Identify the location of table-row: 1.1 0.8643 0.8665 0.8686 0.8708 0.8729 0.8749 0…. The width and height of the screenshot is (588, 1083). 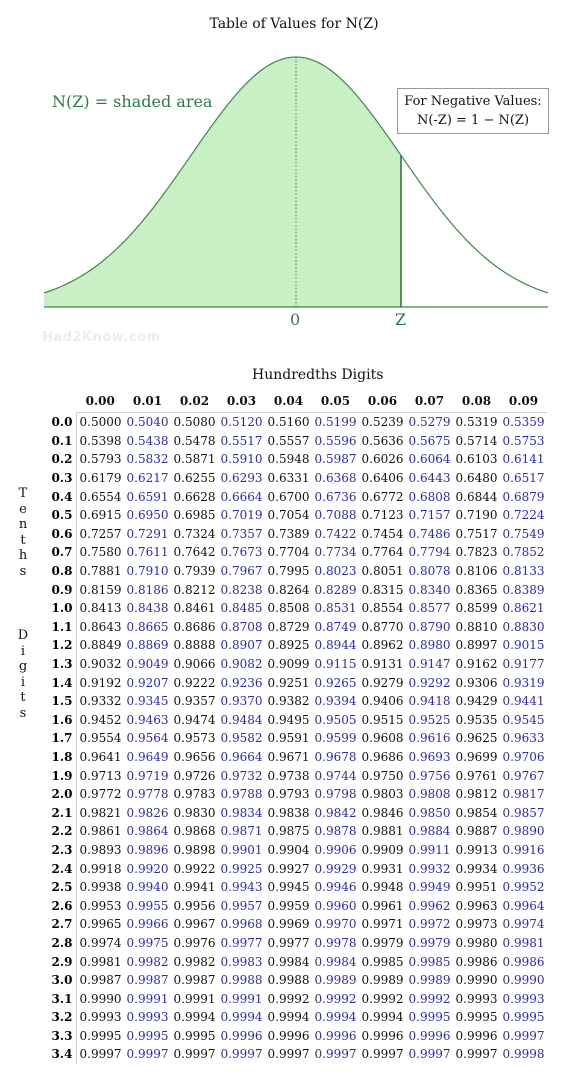
(297, 627).